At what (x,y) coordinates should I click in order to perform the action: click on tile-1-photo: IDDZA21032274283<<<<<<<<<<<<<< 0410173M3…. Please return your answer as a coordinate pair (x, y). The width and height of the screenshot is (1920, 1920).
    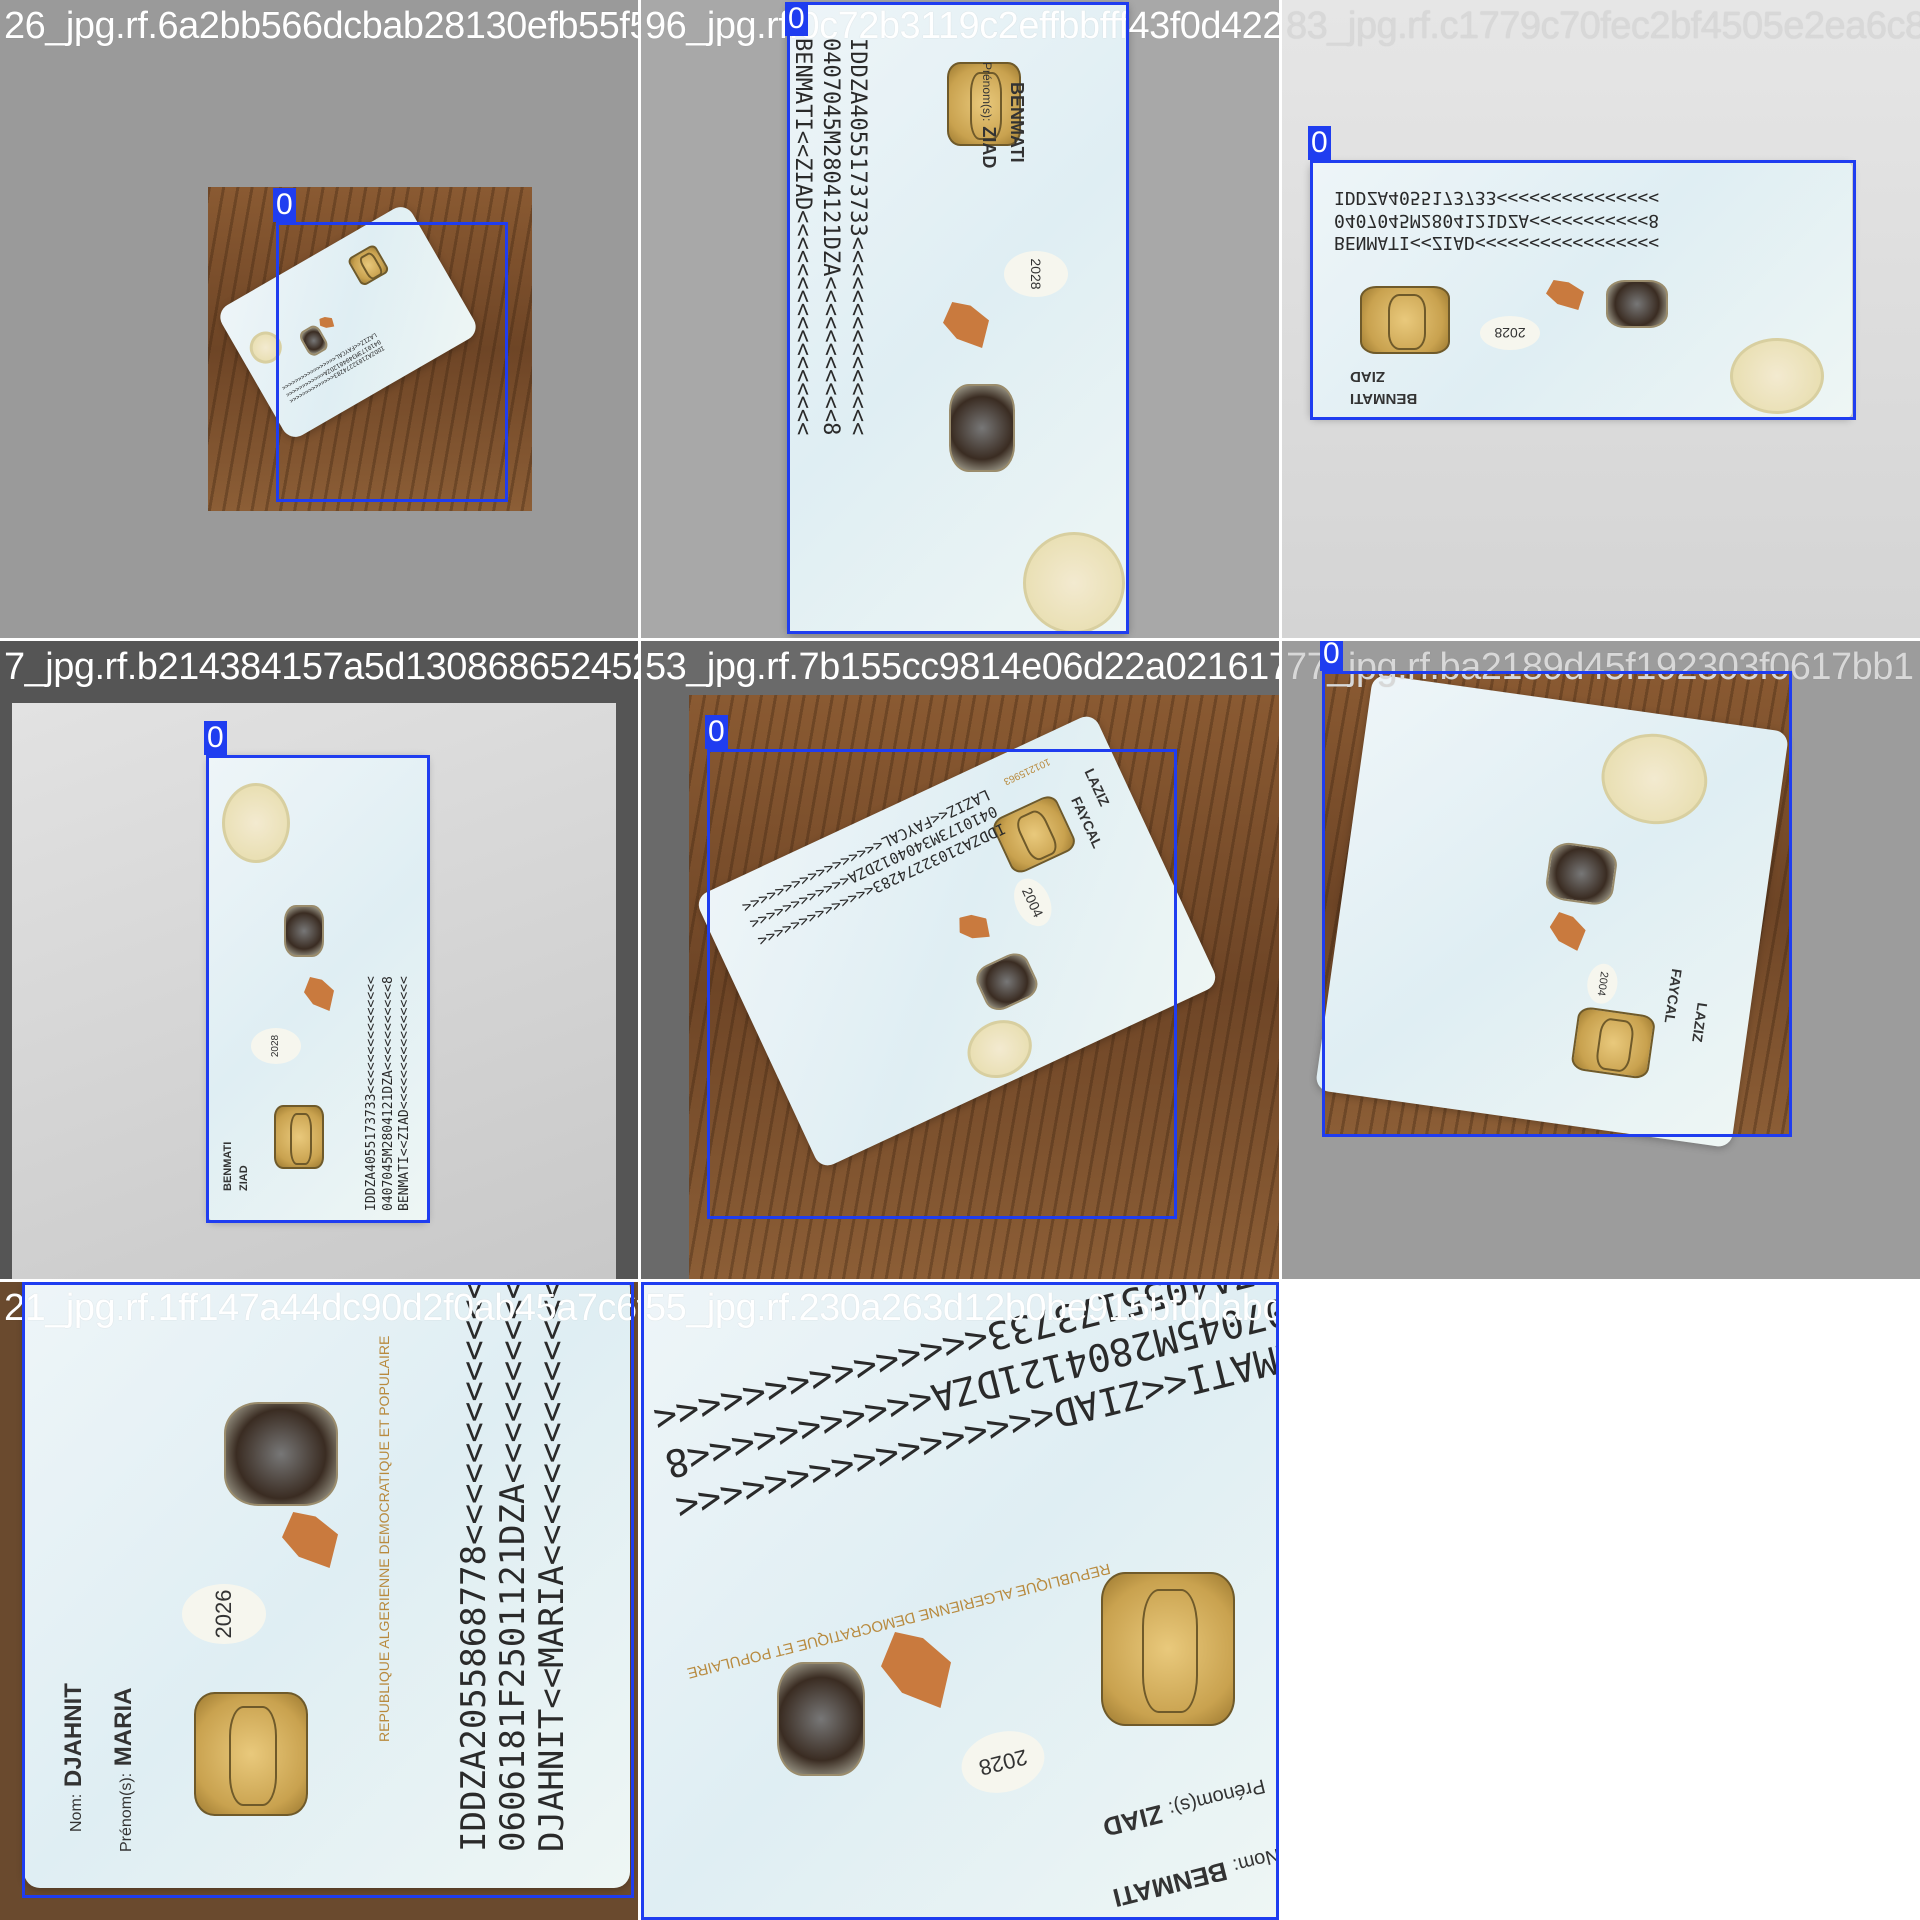
    Looking at the image, I should click on (370, 349).